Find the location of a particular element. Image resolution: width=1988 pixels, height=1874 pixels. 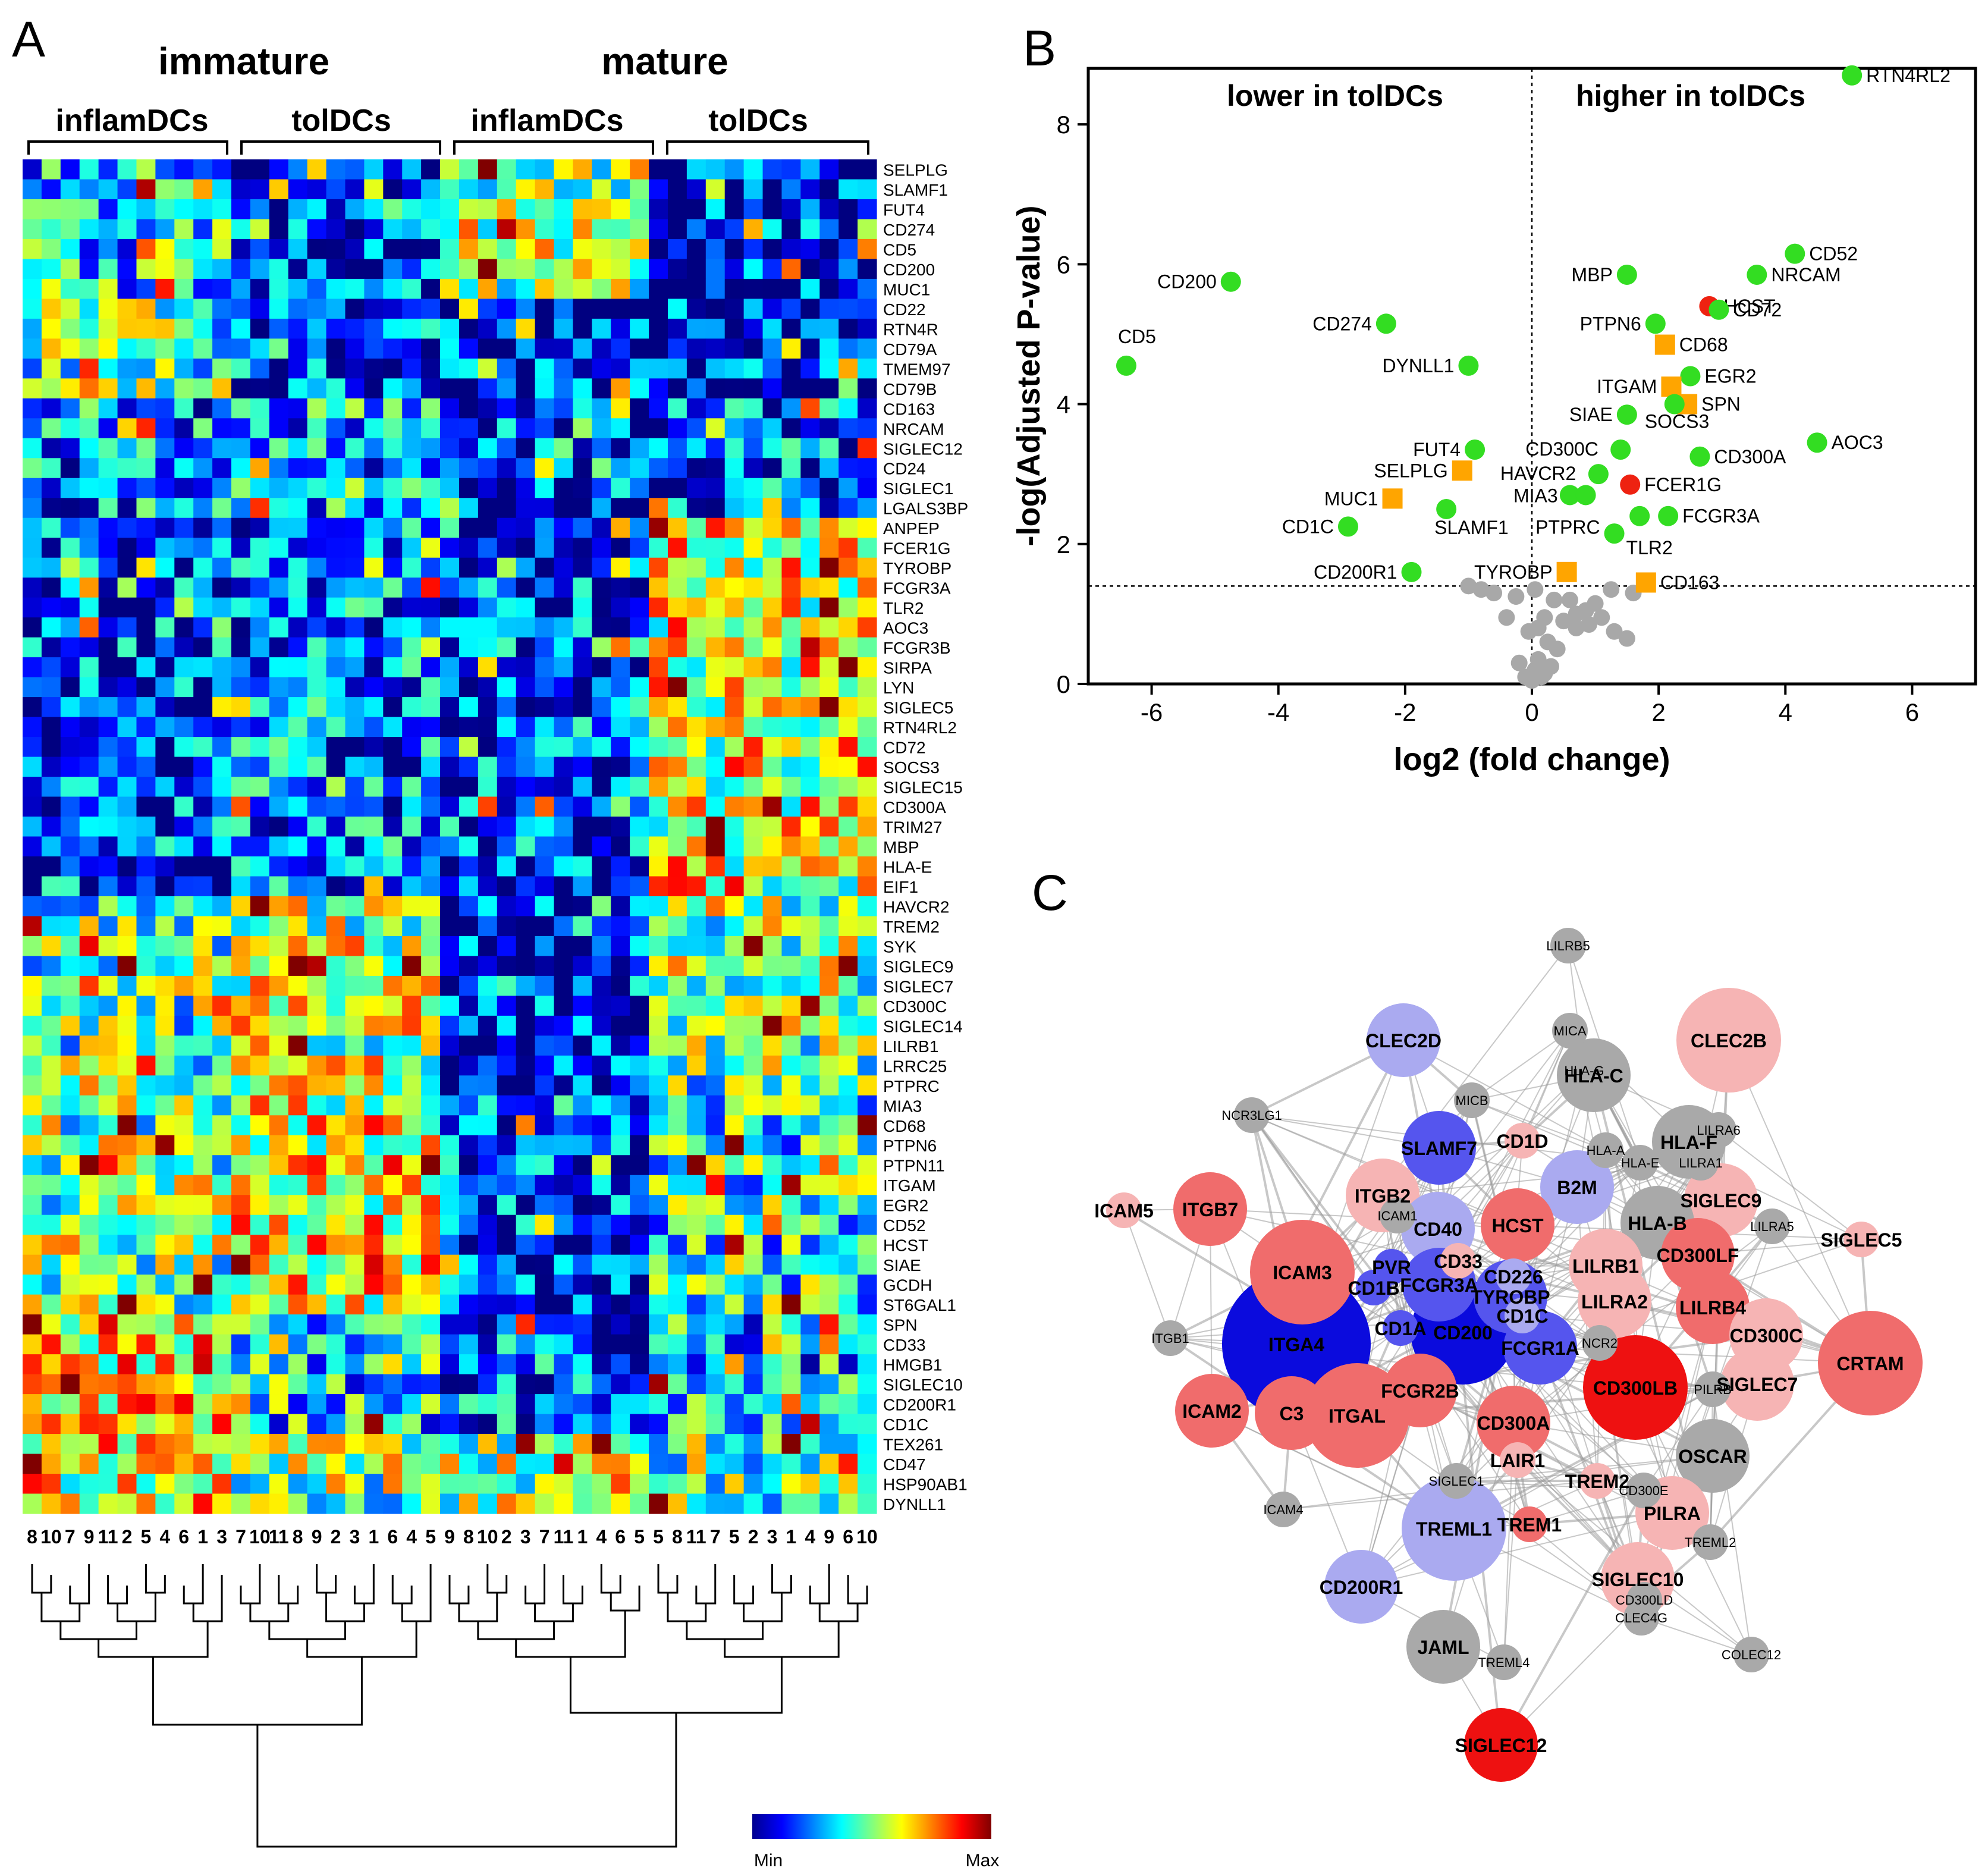

heatmap-row-label: TLR2 is located at coordinates (903, 608).